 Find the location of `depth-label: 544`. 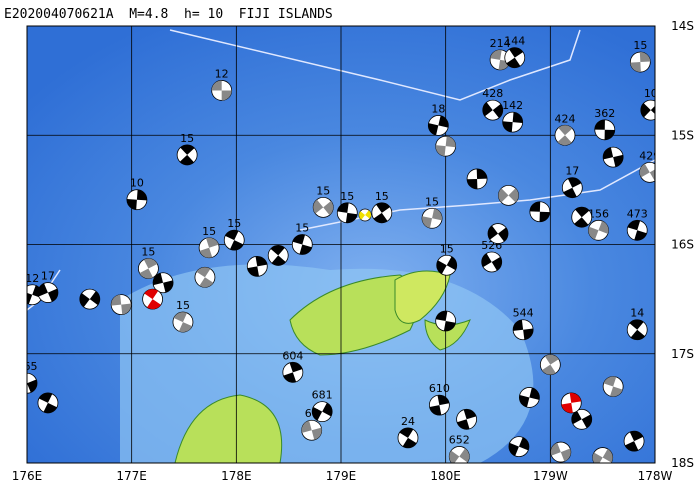

depth-label: 544 is located at coordinates (523, 313).